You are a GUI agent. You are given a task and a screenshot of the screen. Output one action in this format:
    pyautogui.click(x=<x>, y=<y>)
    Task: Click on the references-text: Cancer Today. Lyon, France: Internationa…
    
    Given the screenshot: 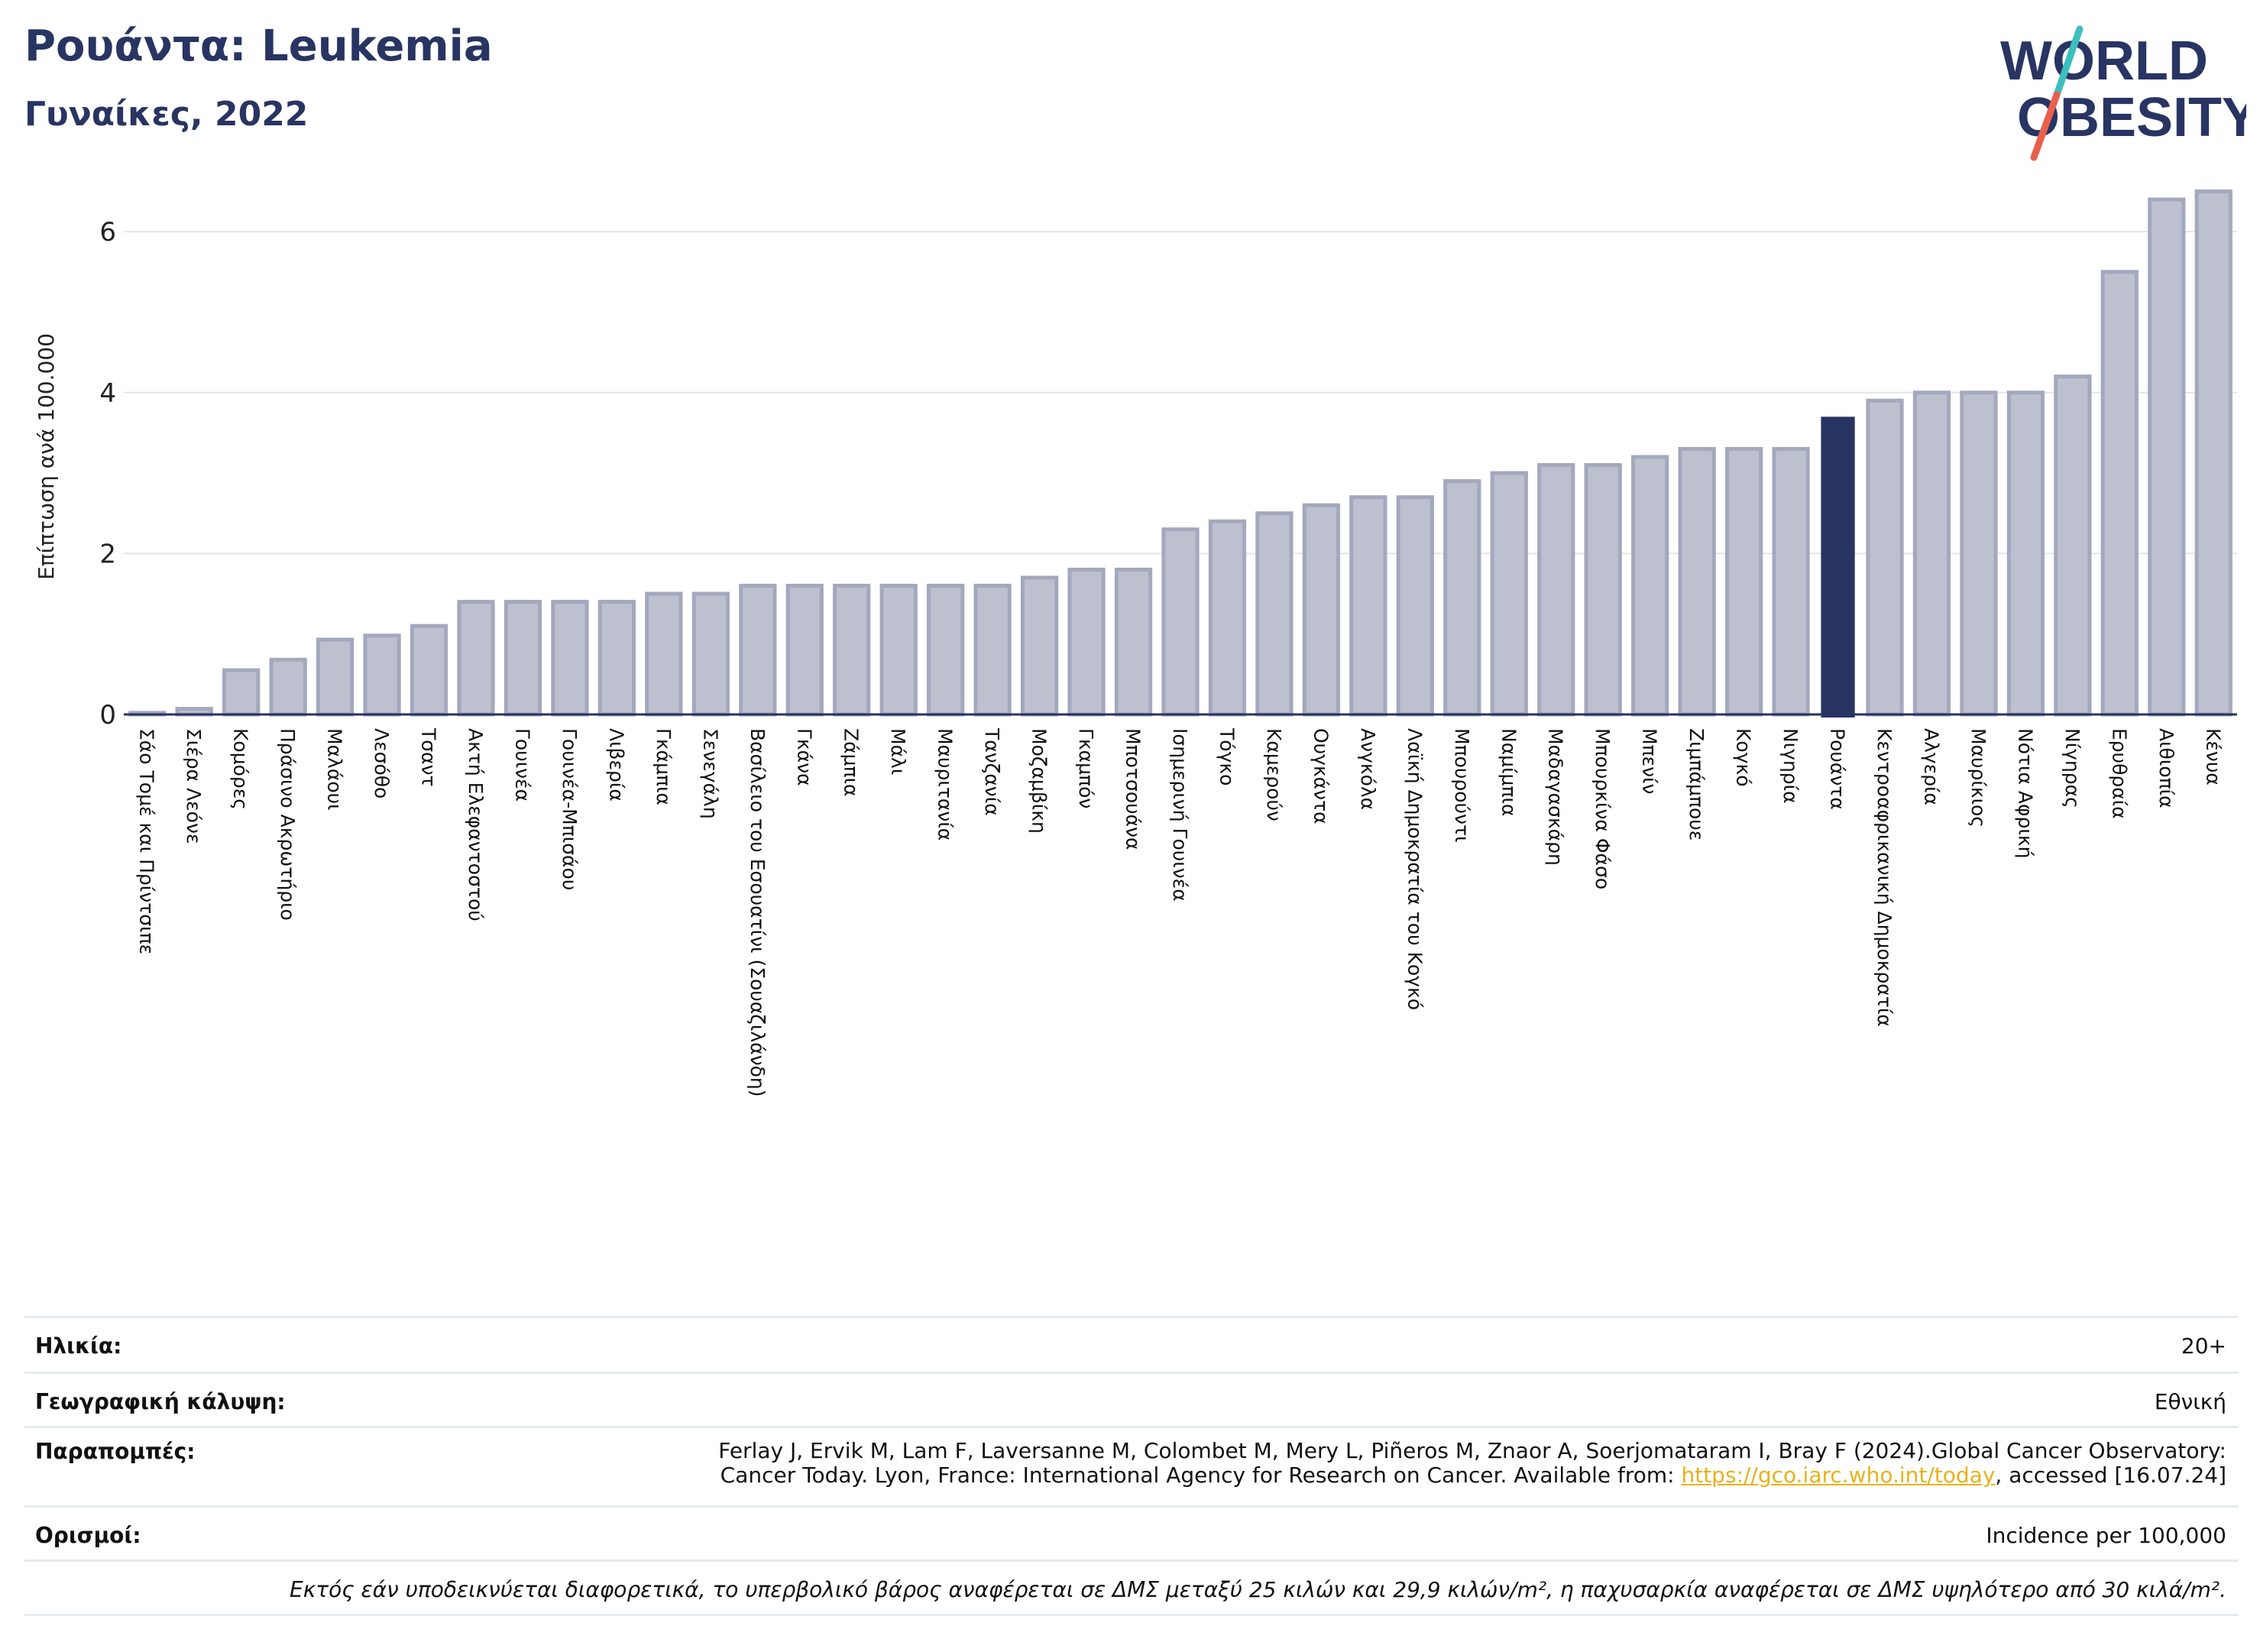 What is the action you would take?
    pyautogui.click(x=1201, y=1475)
    